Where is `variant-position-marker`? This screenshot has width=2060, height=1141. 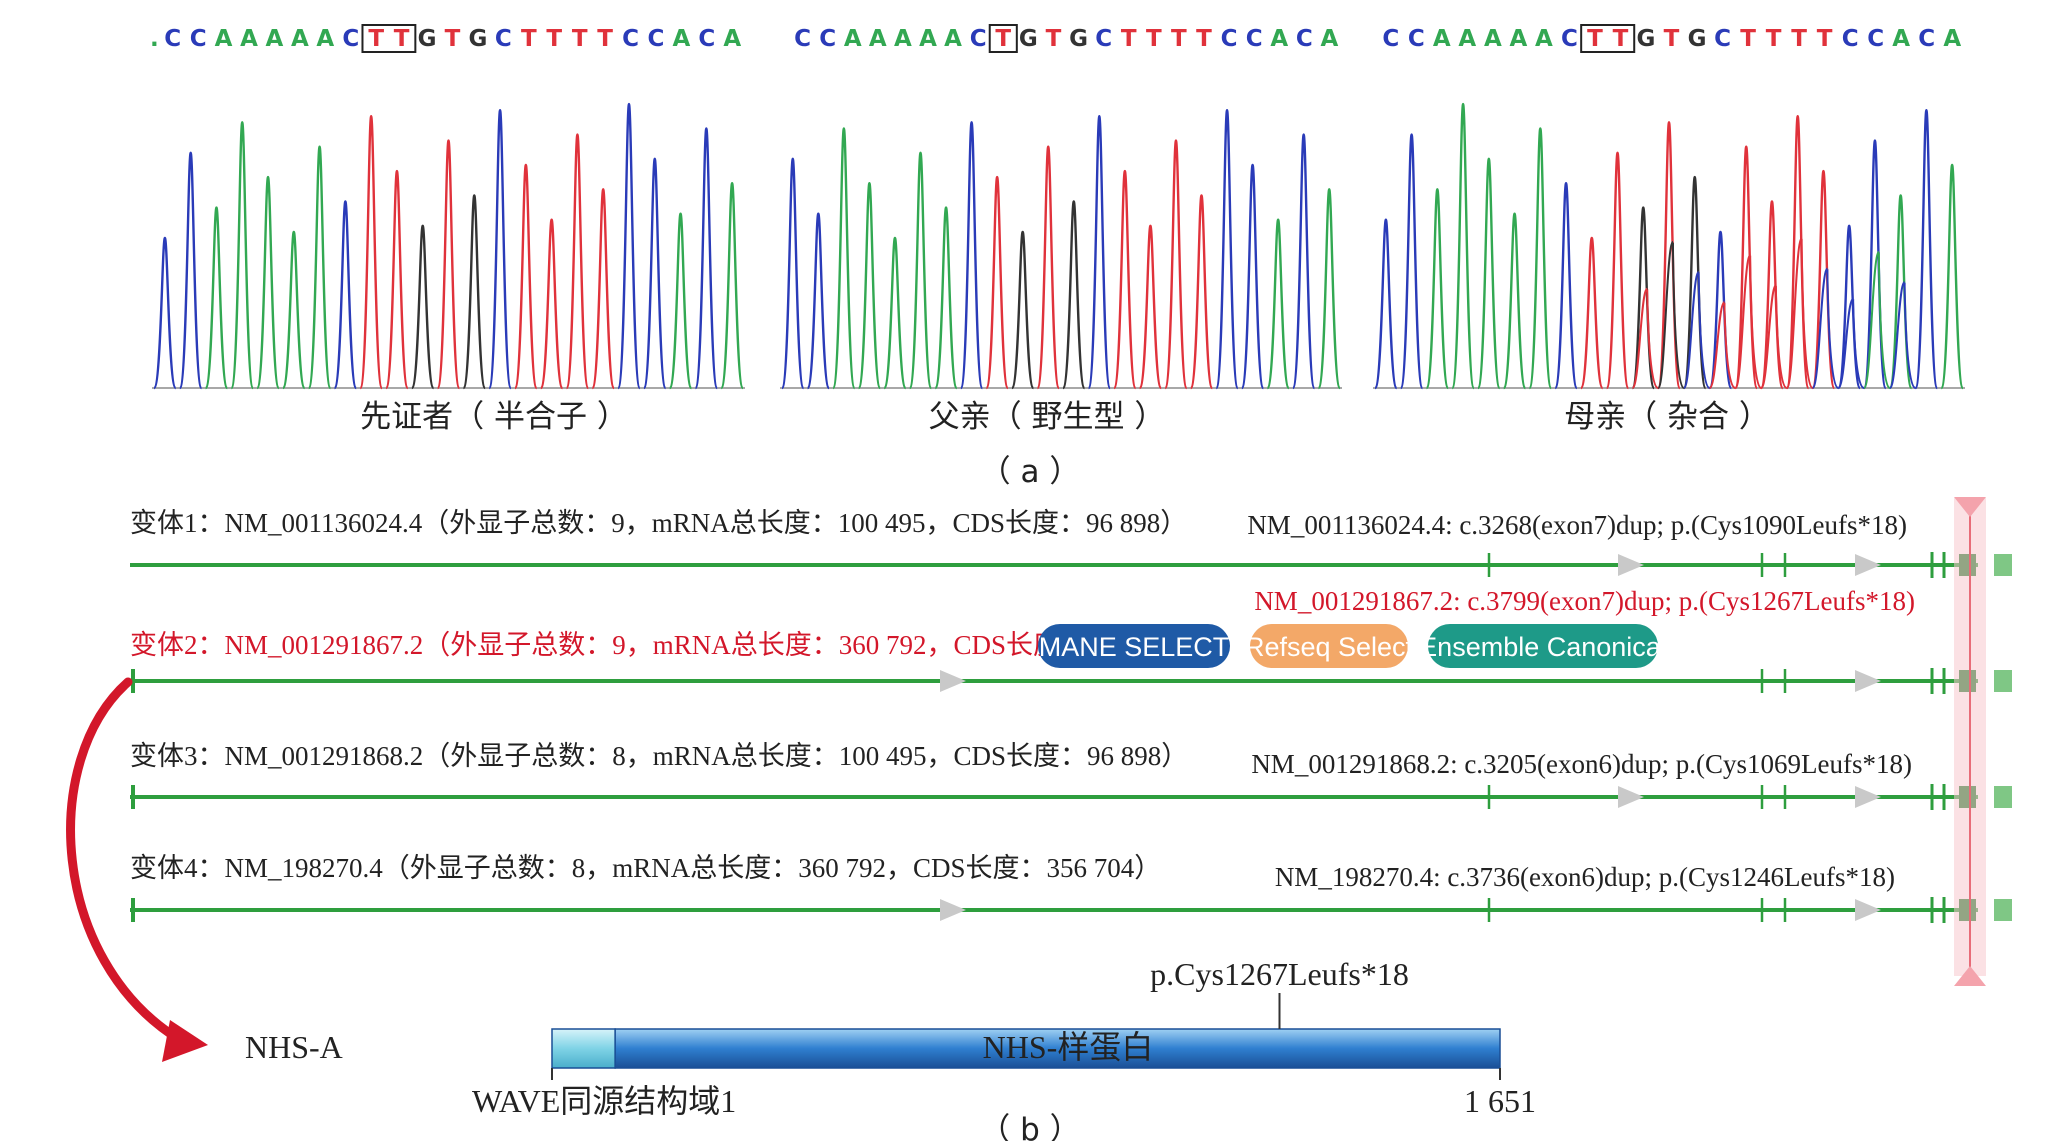
variant-position-marker is located at coordinates (1970, 741).